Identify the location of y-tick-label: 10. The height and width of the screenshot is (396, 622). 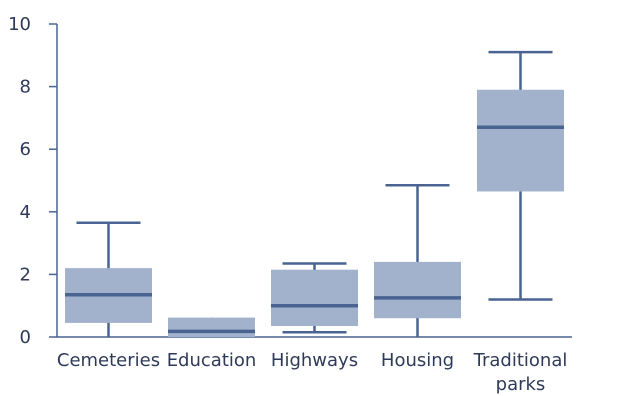
(19, 24).